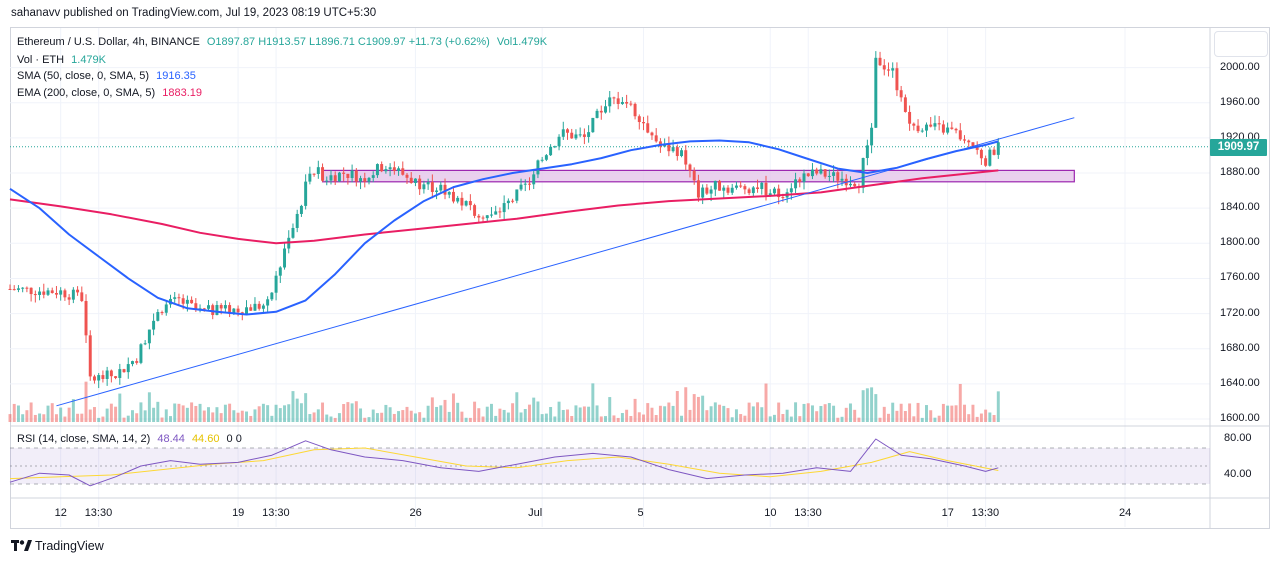 The width and height of the screenshot is (1281, 563). What do you see at coordinates (21, 545) in the screenshot?
I see `tradingview-logo-icon` at bounding box center [21, 545].